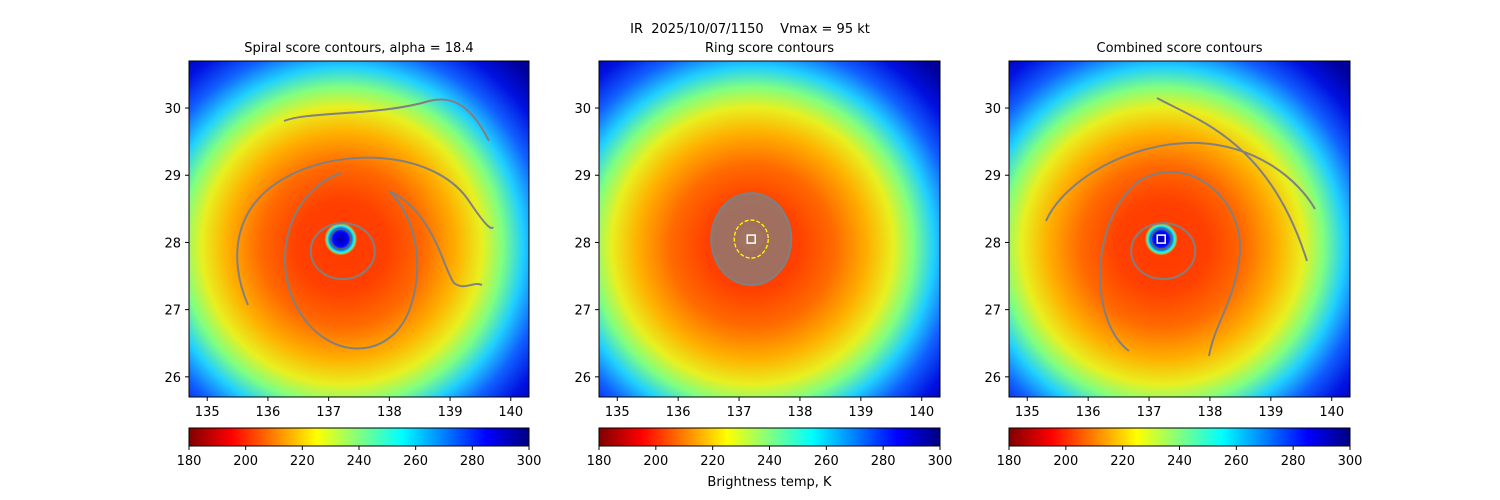  I want to click on ring-contour-cluster, so click(751, 239).